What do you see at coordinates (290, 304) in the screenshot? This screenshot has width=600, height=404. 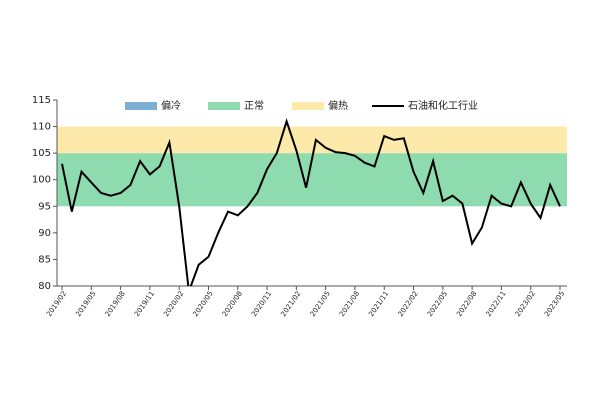 I see `x-tick-label: 2021/02` at bounding box center [290, 304].